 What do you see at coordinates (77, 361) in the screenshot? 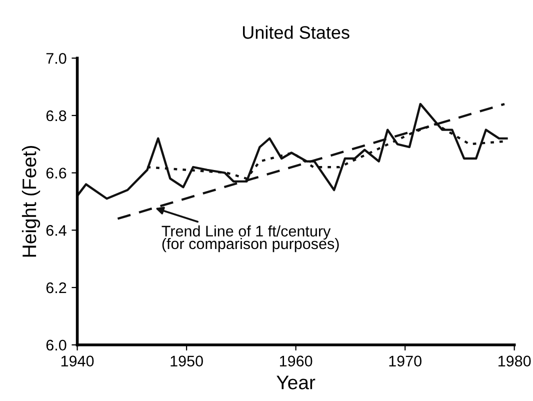
I see `x-tick-label: 1940` at bounding box center [77, 361].